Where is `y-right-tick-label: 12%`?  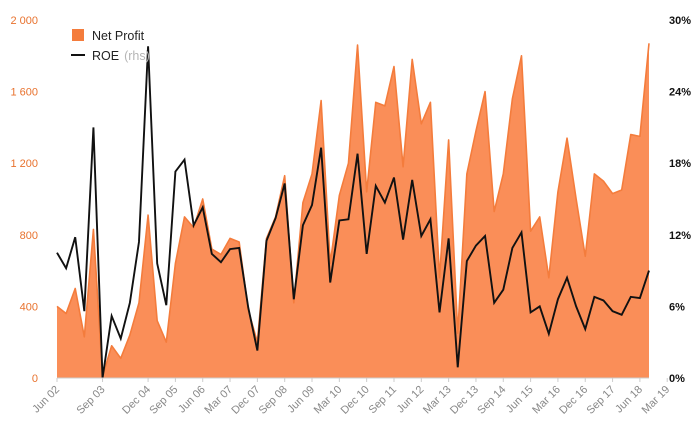
y-right-tick-label: 12% is located at coordinates (680, 236).